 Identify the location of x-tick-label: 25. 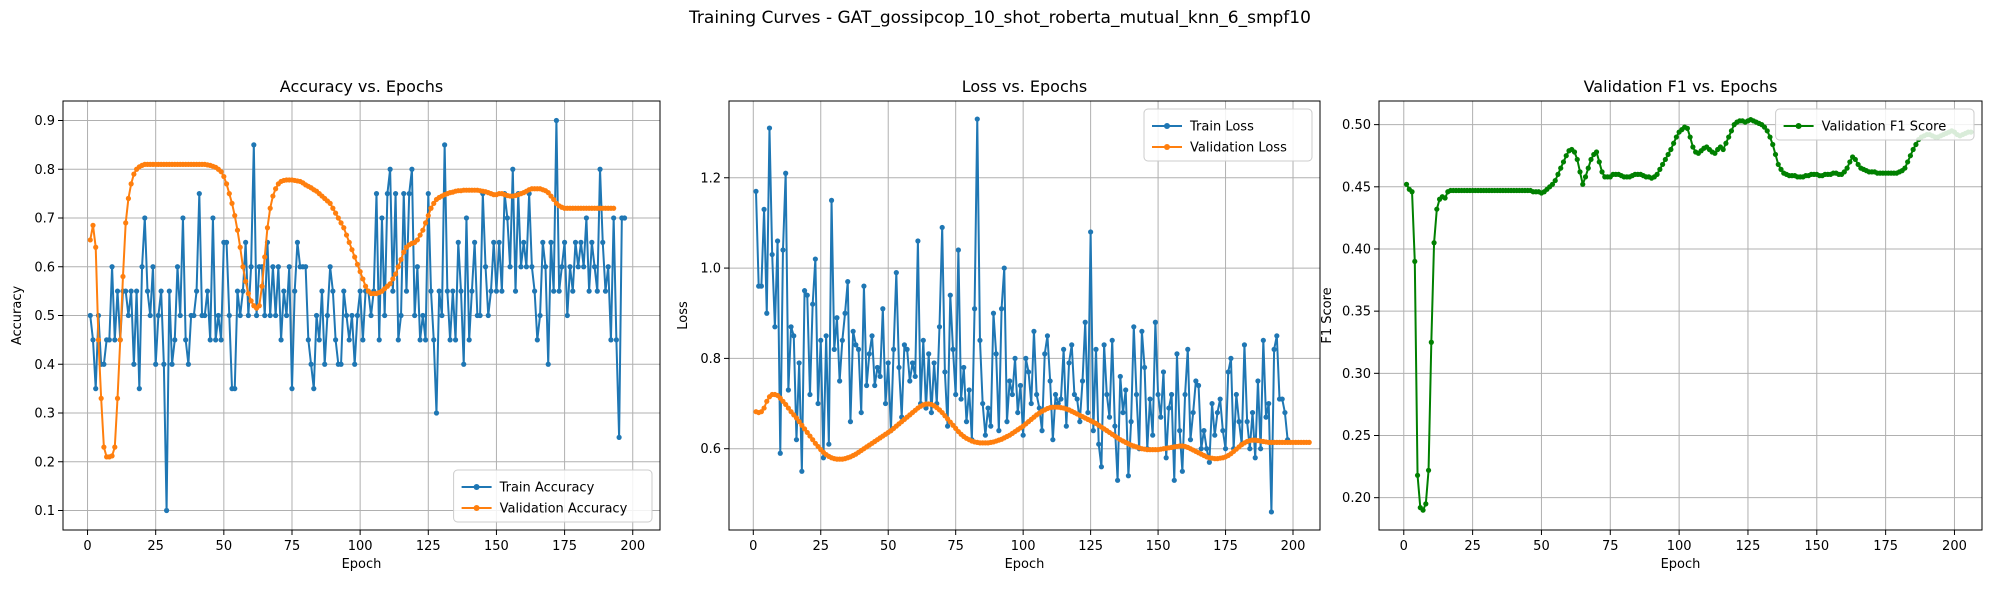
(1472, 546).